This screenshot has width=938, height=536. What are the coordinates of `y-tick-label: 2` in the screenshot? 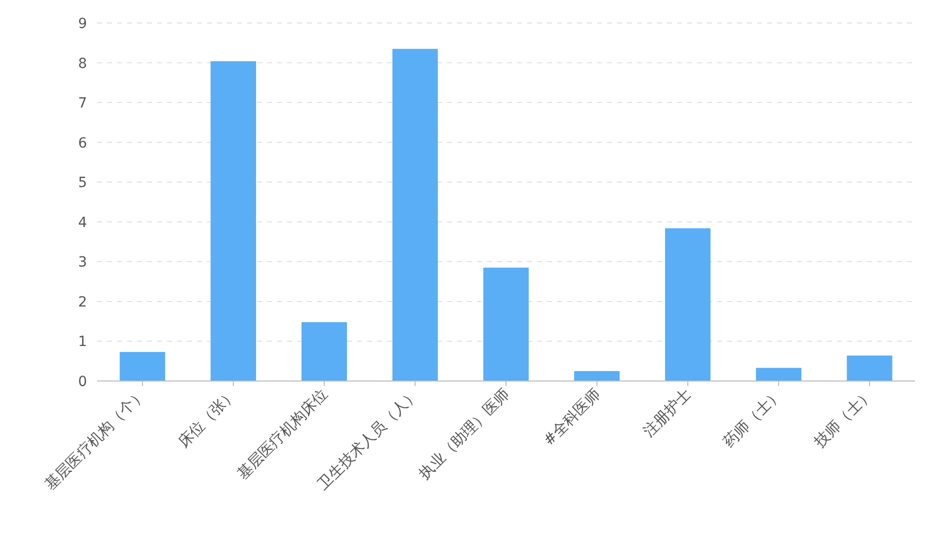 It's located at (82, 302).